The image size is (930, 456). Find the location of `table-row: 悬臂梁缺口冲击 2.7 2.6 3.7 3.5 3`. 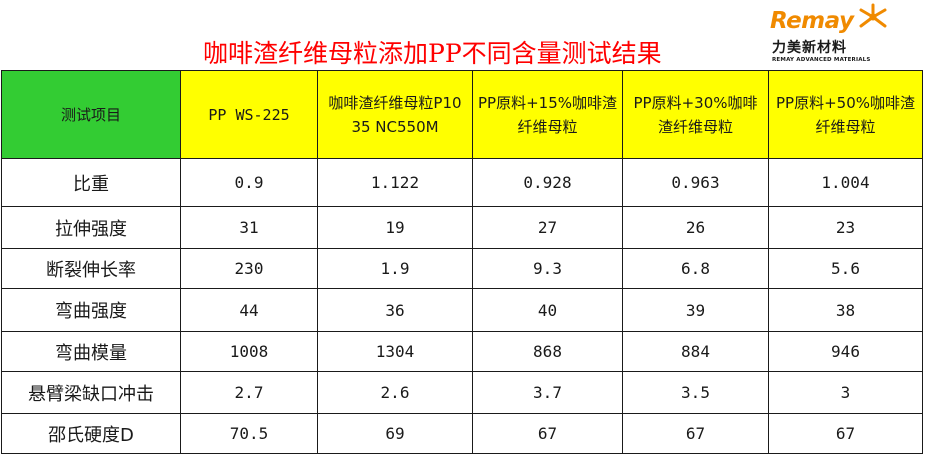

table-row: 悬臂梁缺口冲击 2.7 2.6 3.7 3.5 3 is located at coordinates (462, 392).